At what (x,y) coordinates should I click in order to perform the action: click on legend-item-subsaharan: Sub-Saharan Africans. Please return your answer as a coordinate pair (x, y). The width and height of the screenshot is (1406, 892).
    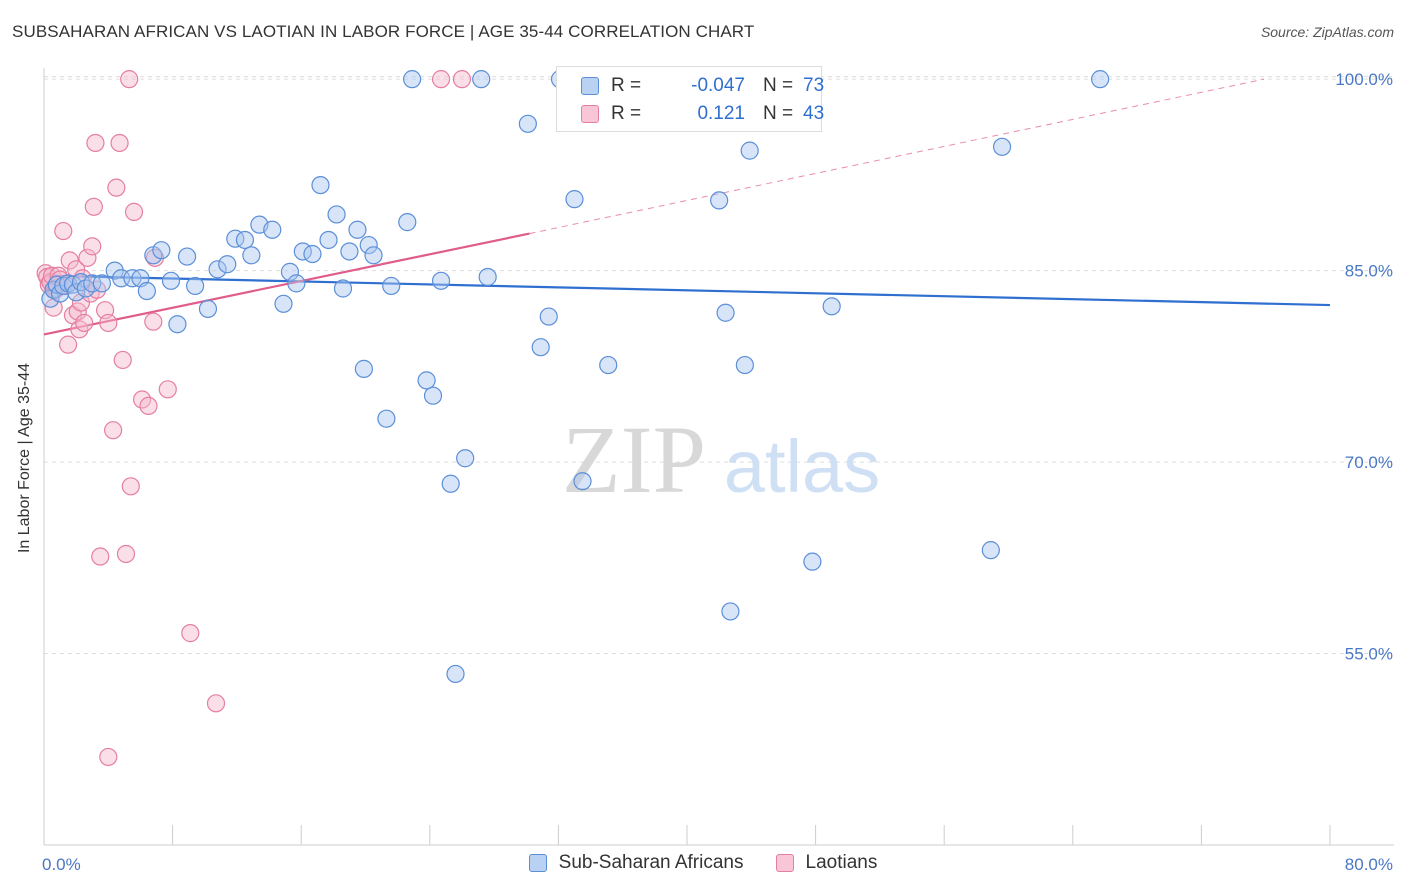
    Looking at the image, I should click on (636, 863).